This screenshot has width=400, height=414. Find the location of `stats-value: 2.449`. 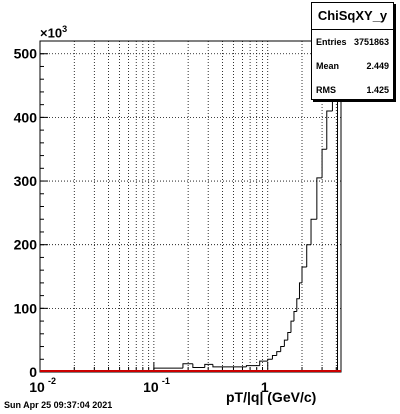

stats-value: 2.449 is located at coordinates (377, 66).